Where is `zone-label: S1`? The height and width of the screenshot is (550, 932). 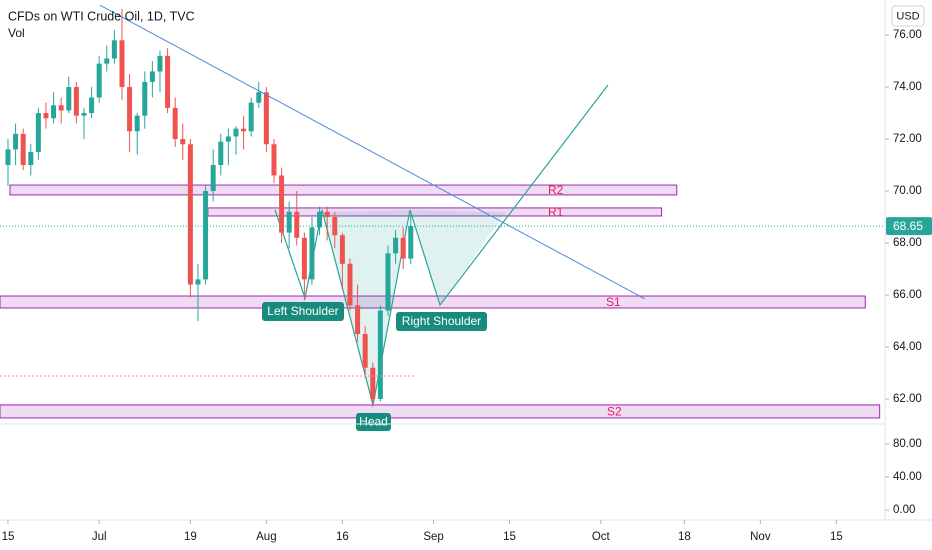 zone-label: S1 is located at coordinates (613, 302).